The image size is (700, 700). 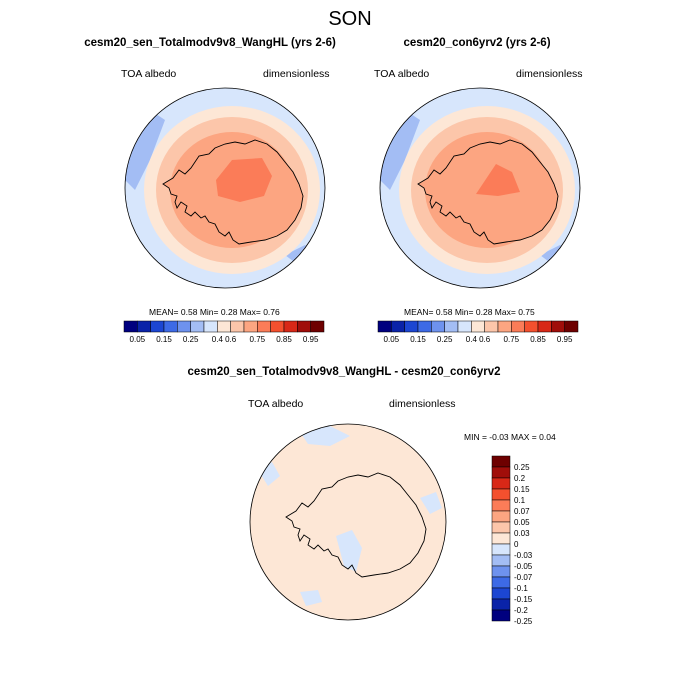 What do you see at coordinates (520, 500) in the screenshot?
I see `panel3-colorbar-tick-label: 0.1` at bounding box center [520, 500].